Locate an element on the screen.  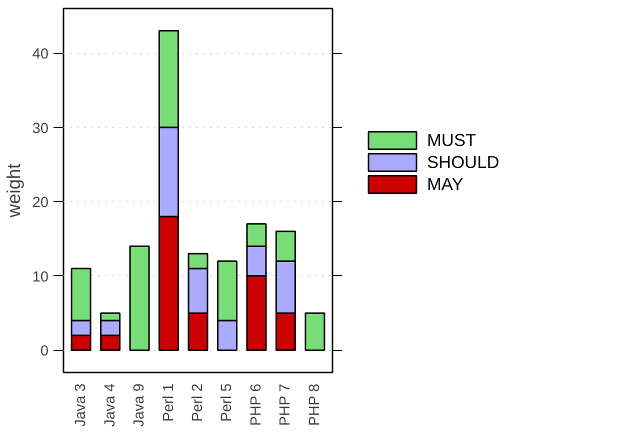
x-tick-label: Java 9 is located at coordinates (140, 405).